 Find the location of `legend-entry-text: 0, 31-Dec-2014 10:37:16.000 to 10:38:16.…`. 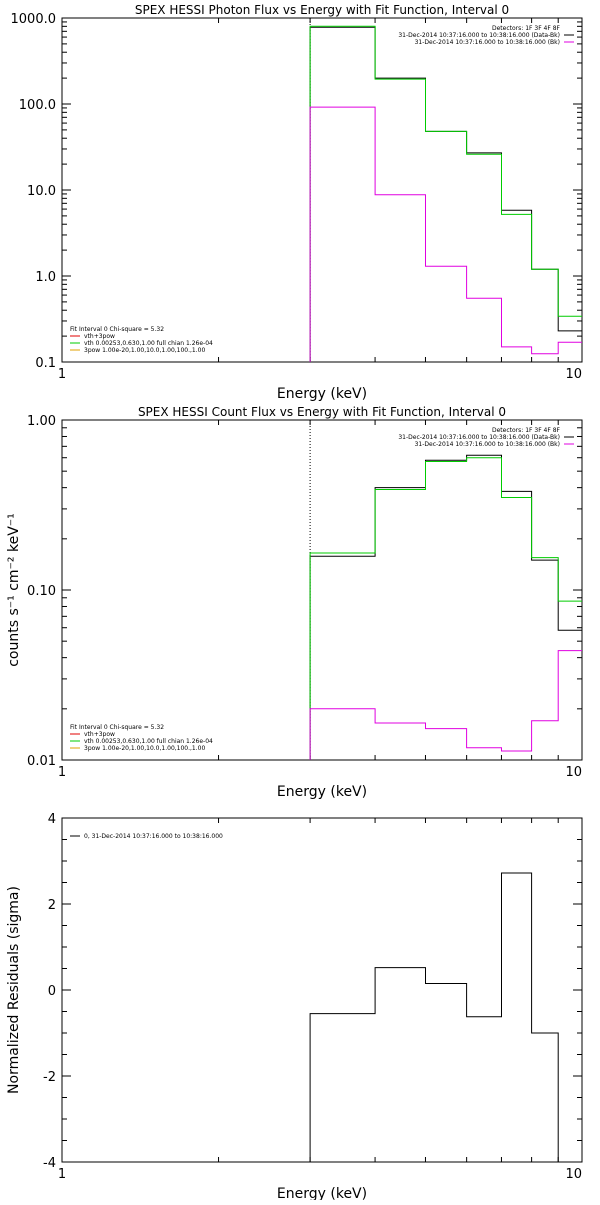

legend-entry-text: 0, 31-Dec-2014 10:37:16.000 to 10:38:16.… is located at coordinates (153, 836).